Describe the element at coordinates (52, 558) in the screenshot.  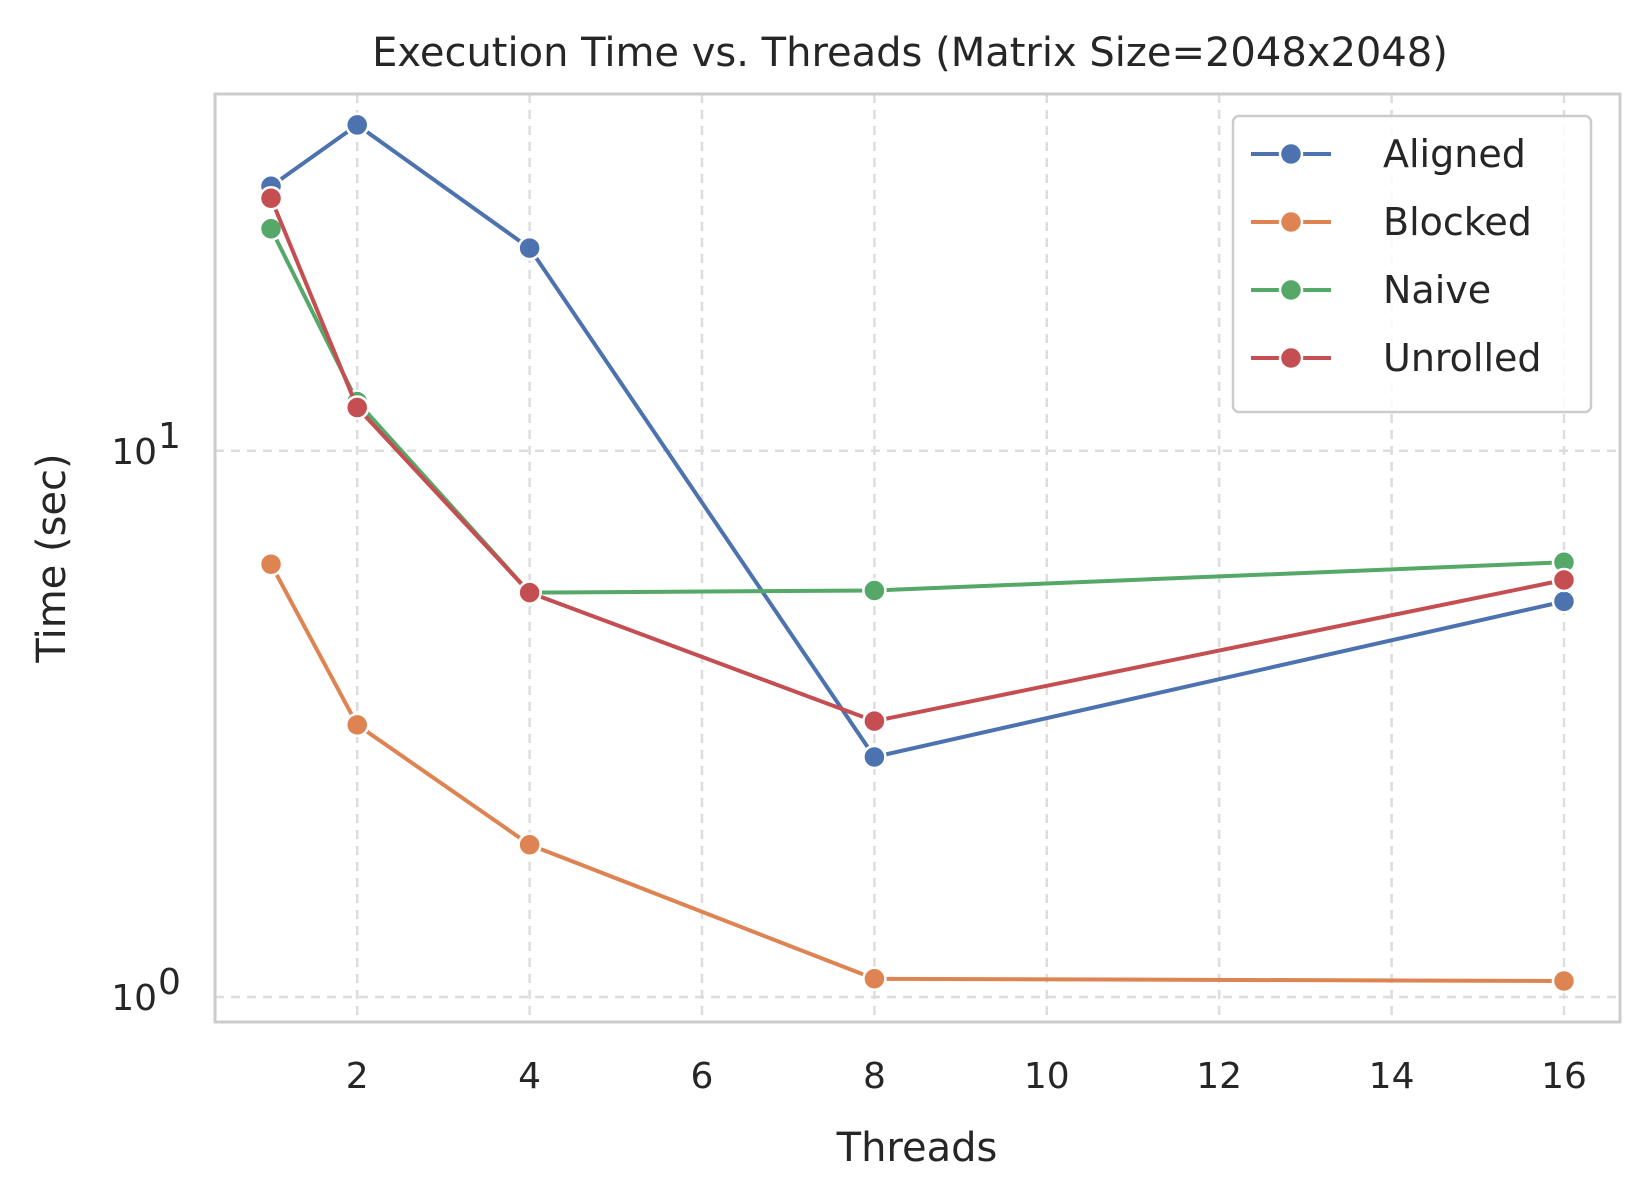
I see `y-axis-label: Time (sec)` at that location.